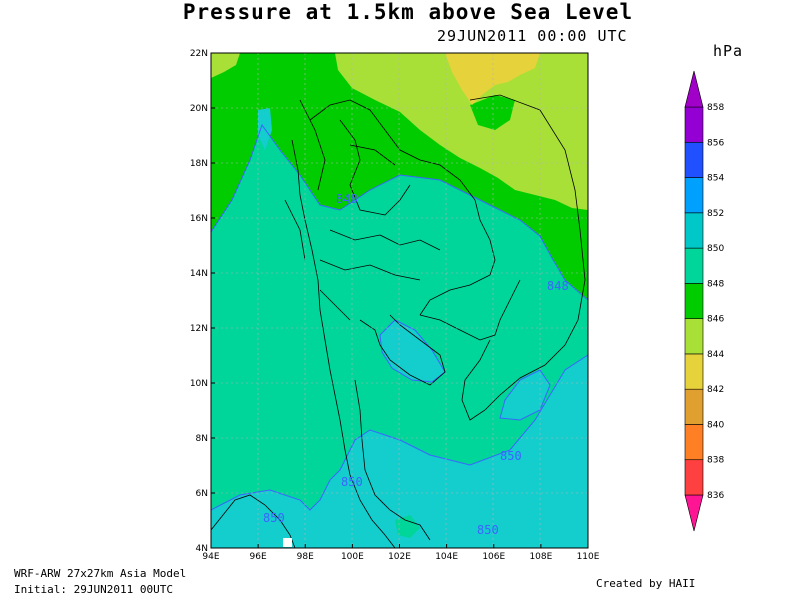  What do you see at coordinates (274, 518) in the screenshot?
I see `contour-label-850-c: 850` at bounding box center [274, 518].